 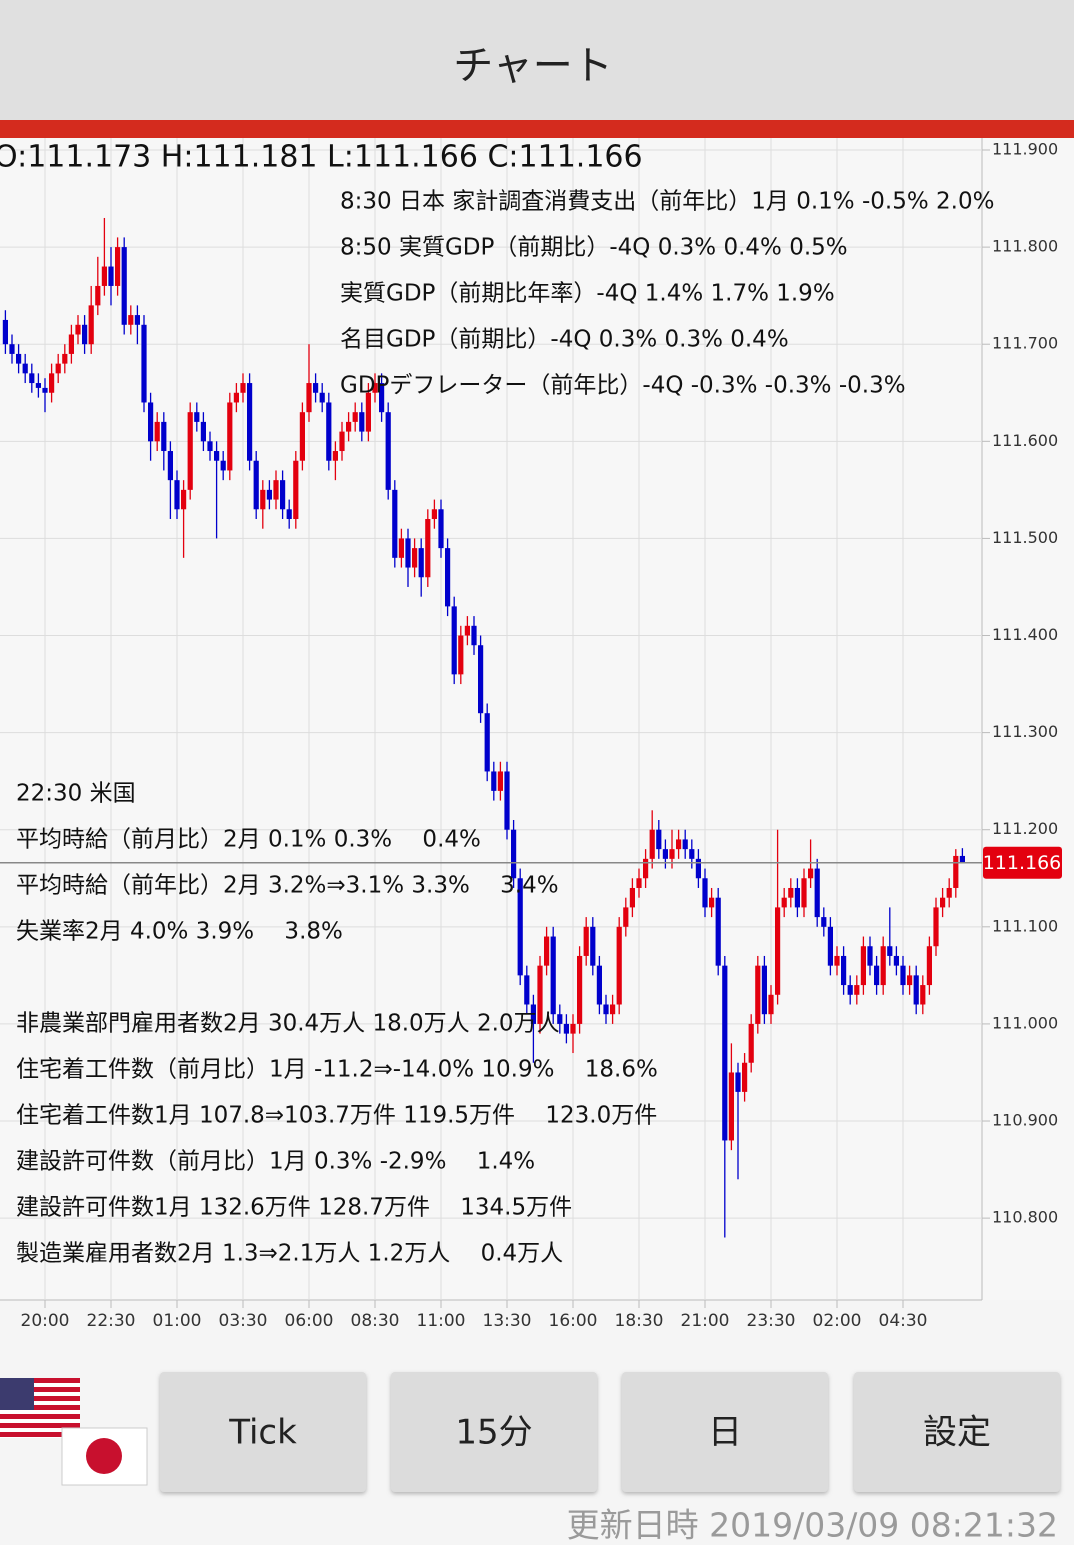 I want to click on tab-button: 日, so click(x=725, y=1432).